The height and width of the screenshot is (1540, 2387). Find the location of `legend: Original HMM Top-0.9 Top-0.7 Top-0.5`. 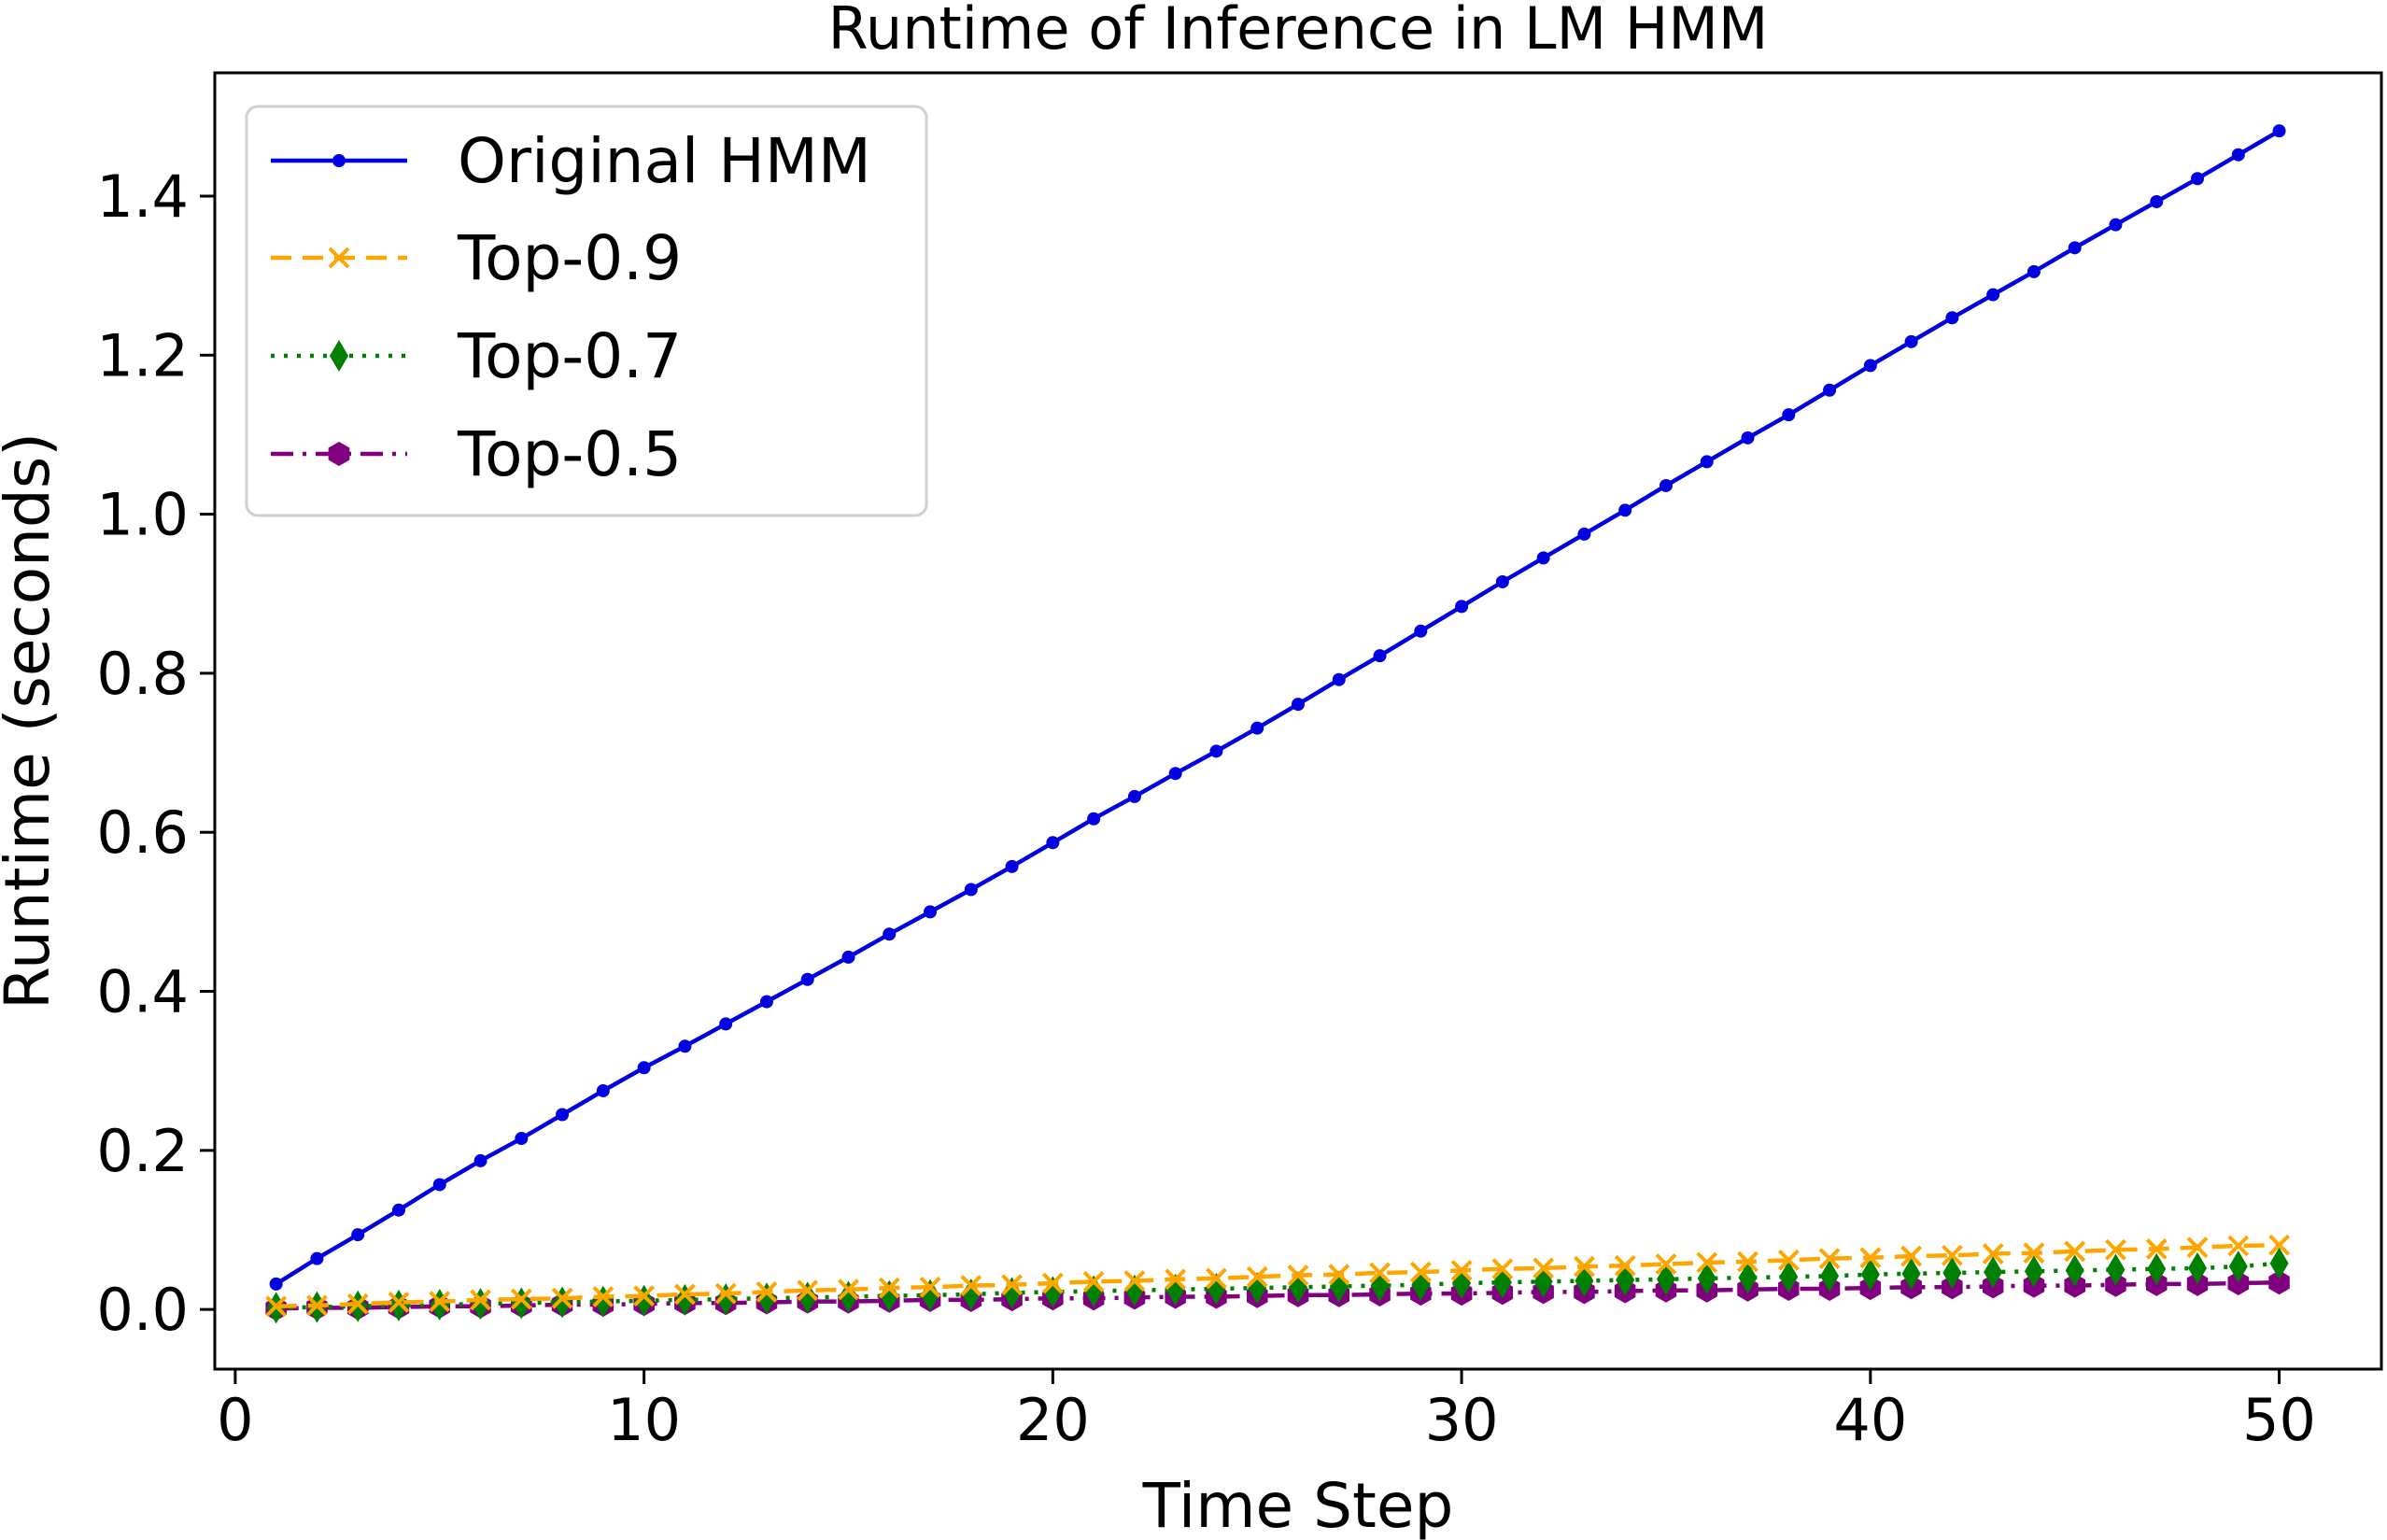

legend: Original HMM Top-0.9 Top-0.7 Top-0.5 is located at coordinates (586, 311).